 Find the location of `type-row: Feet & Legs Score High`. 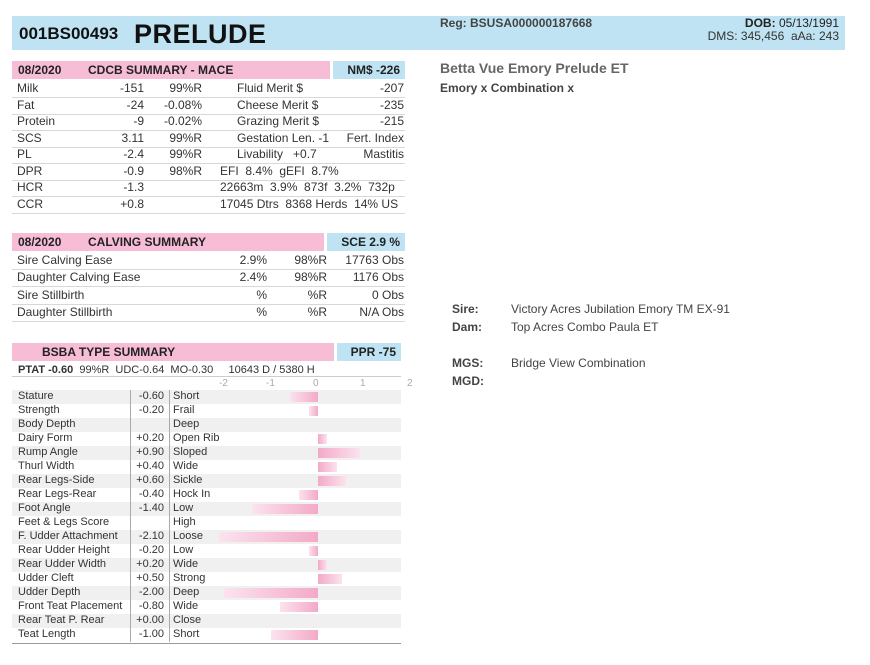

type-row: Feet & Legs Score High is located at coordinates (206, 523).